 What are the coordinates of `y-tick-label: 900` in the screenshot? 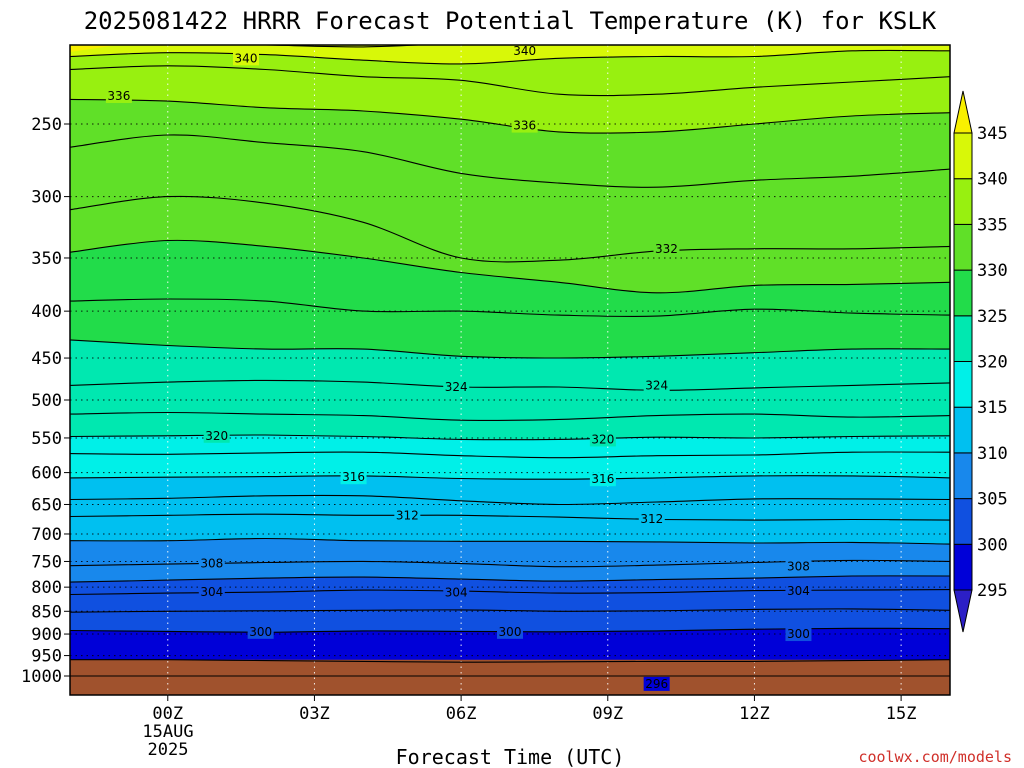 It's located at (46, 635).